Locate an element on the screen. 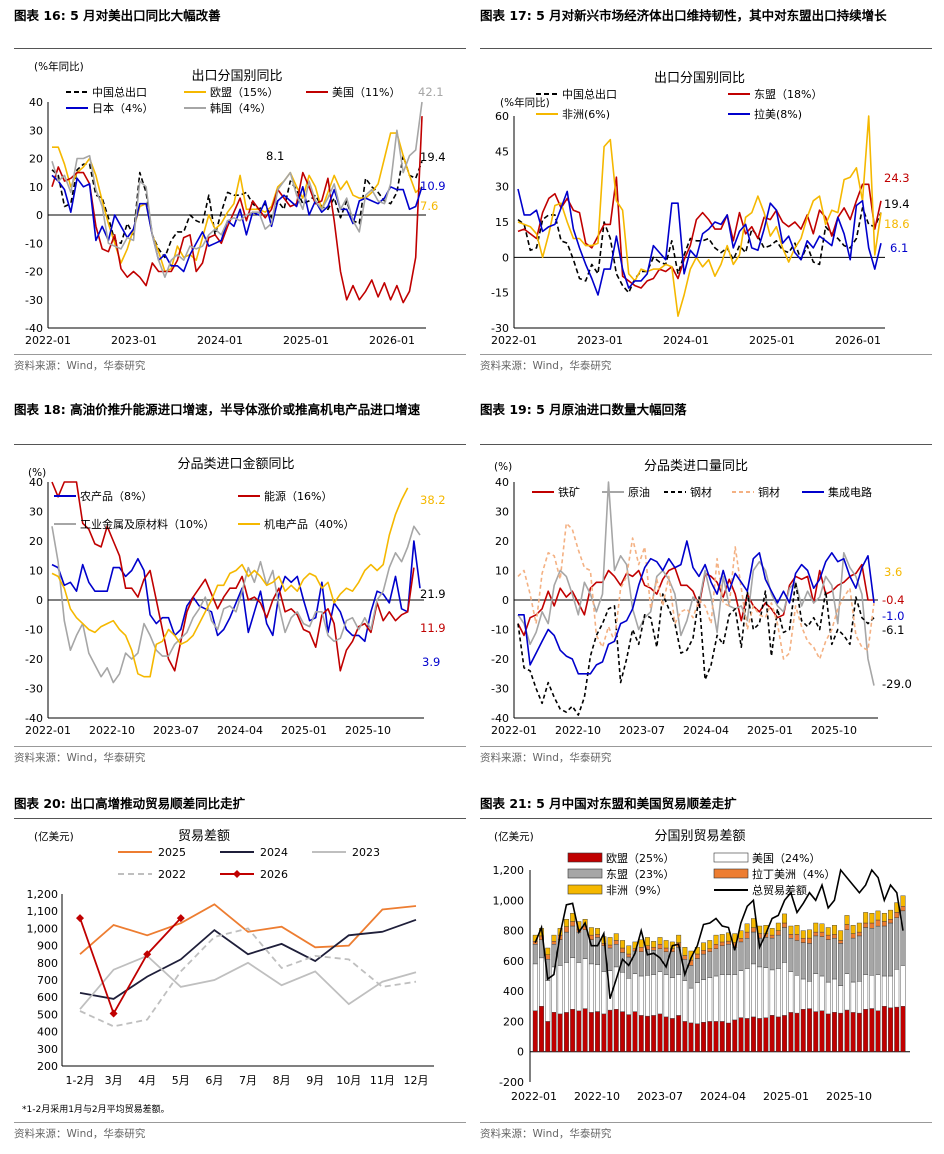  legend-label: 日本（4%） is located at coordinates (122, 108).